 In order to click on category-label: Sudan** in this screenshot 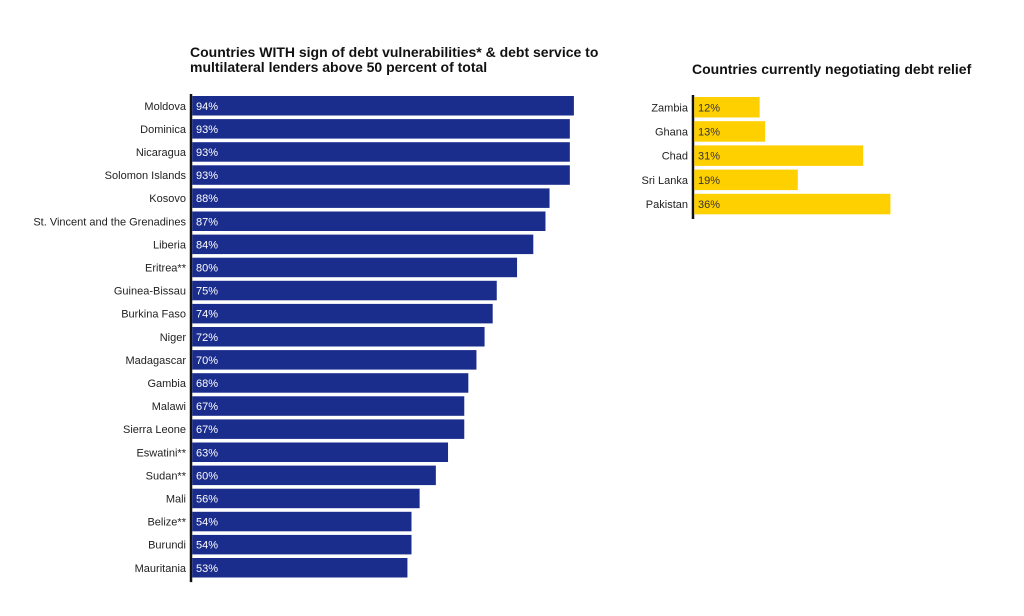, I will do `click(166, 476)`.